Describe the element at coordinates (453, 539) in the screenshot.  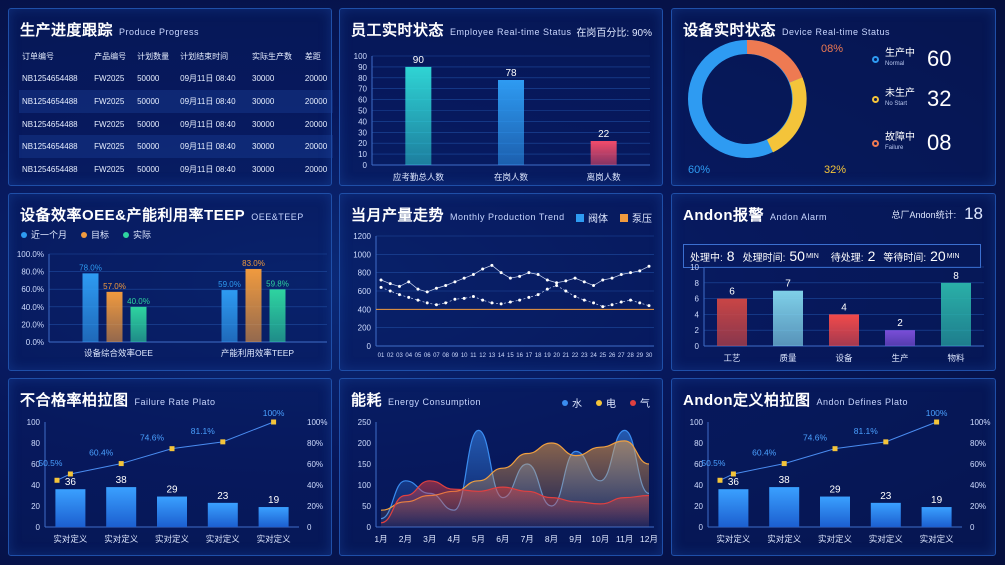
I see `x-tick-label: 4月` at that location.